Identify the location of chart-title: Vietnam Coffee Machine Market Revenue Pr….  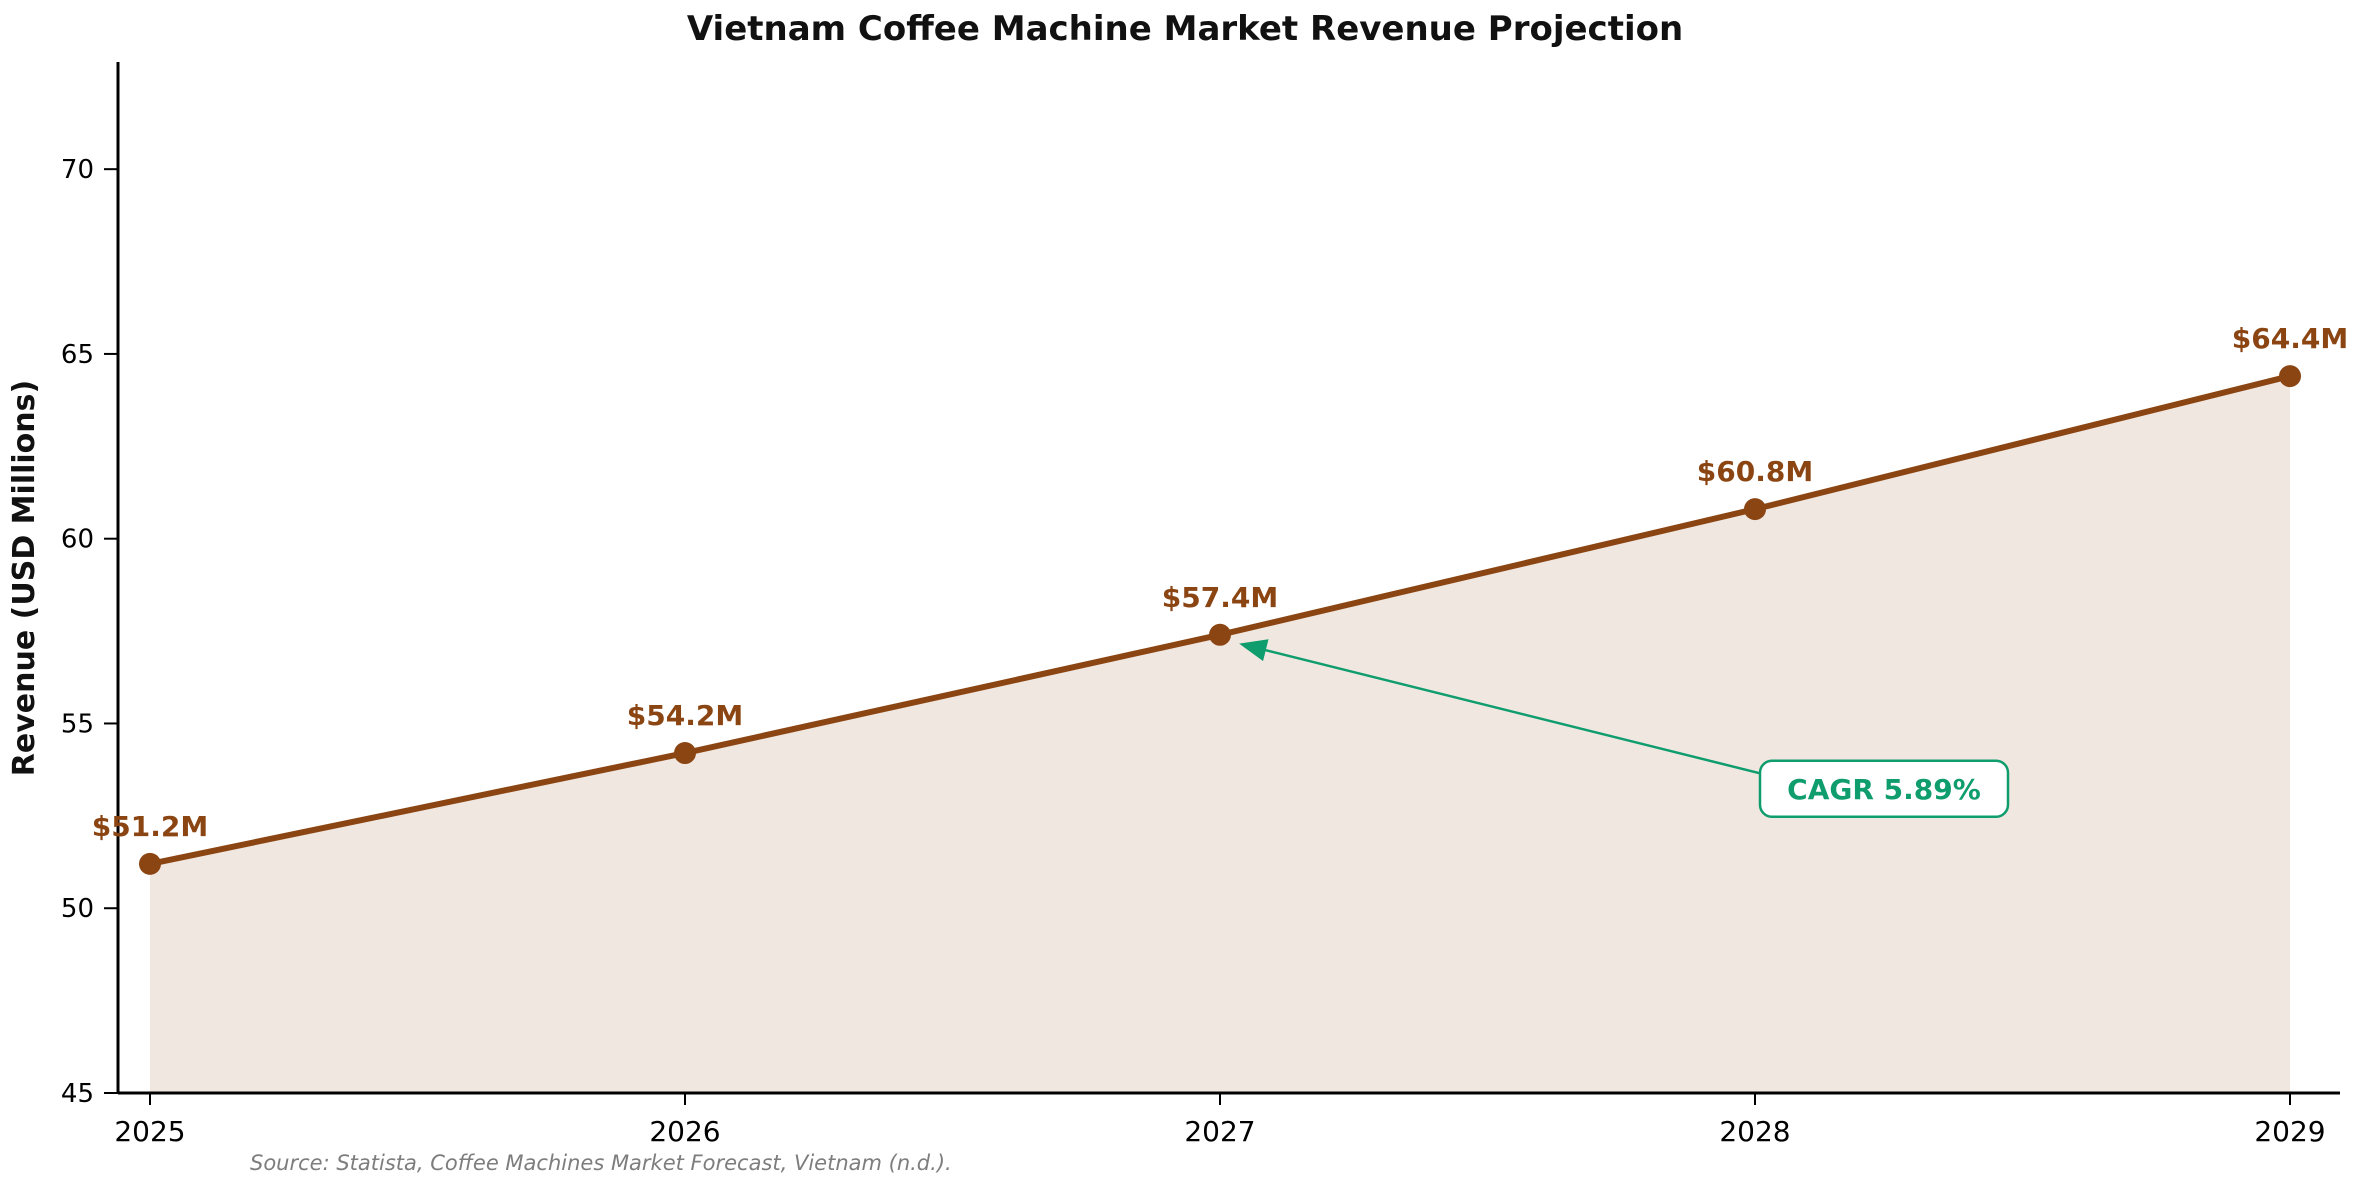
(1185, 29).